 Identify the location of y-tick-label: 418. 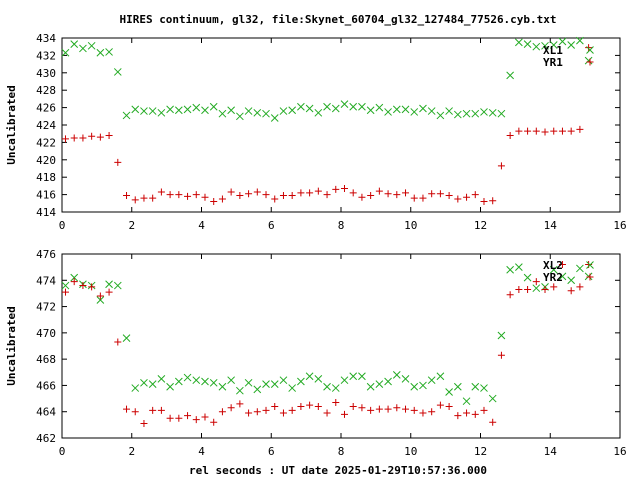
(46, 177).